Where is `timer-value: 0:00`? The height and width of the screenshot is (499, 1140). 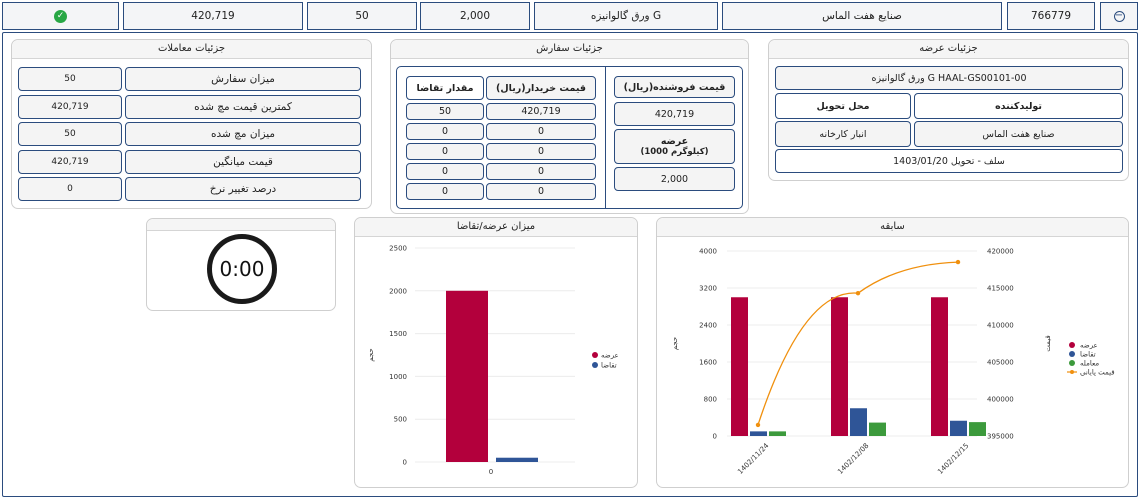 timer-value: 0:00 is located at coordinates (242, 269).